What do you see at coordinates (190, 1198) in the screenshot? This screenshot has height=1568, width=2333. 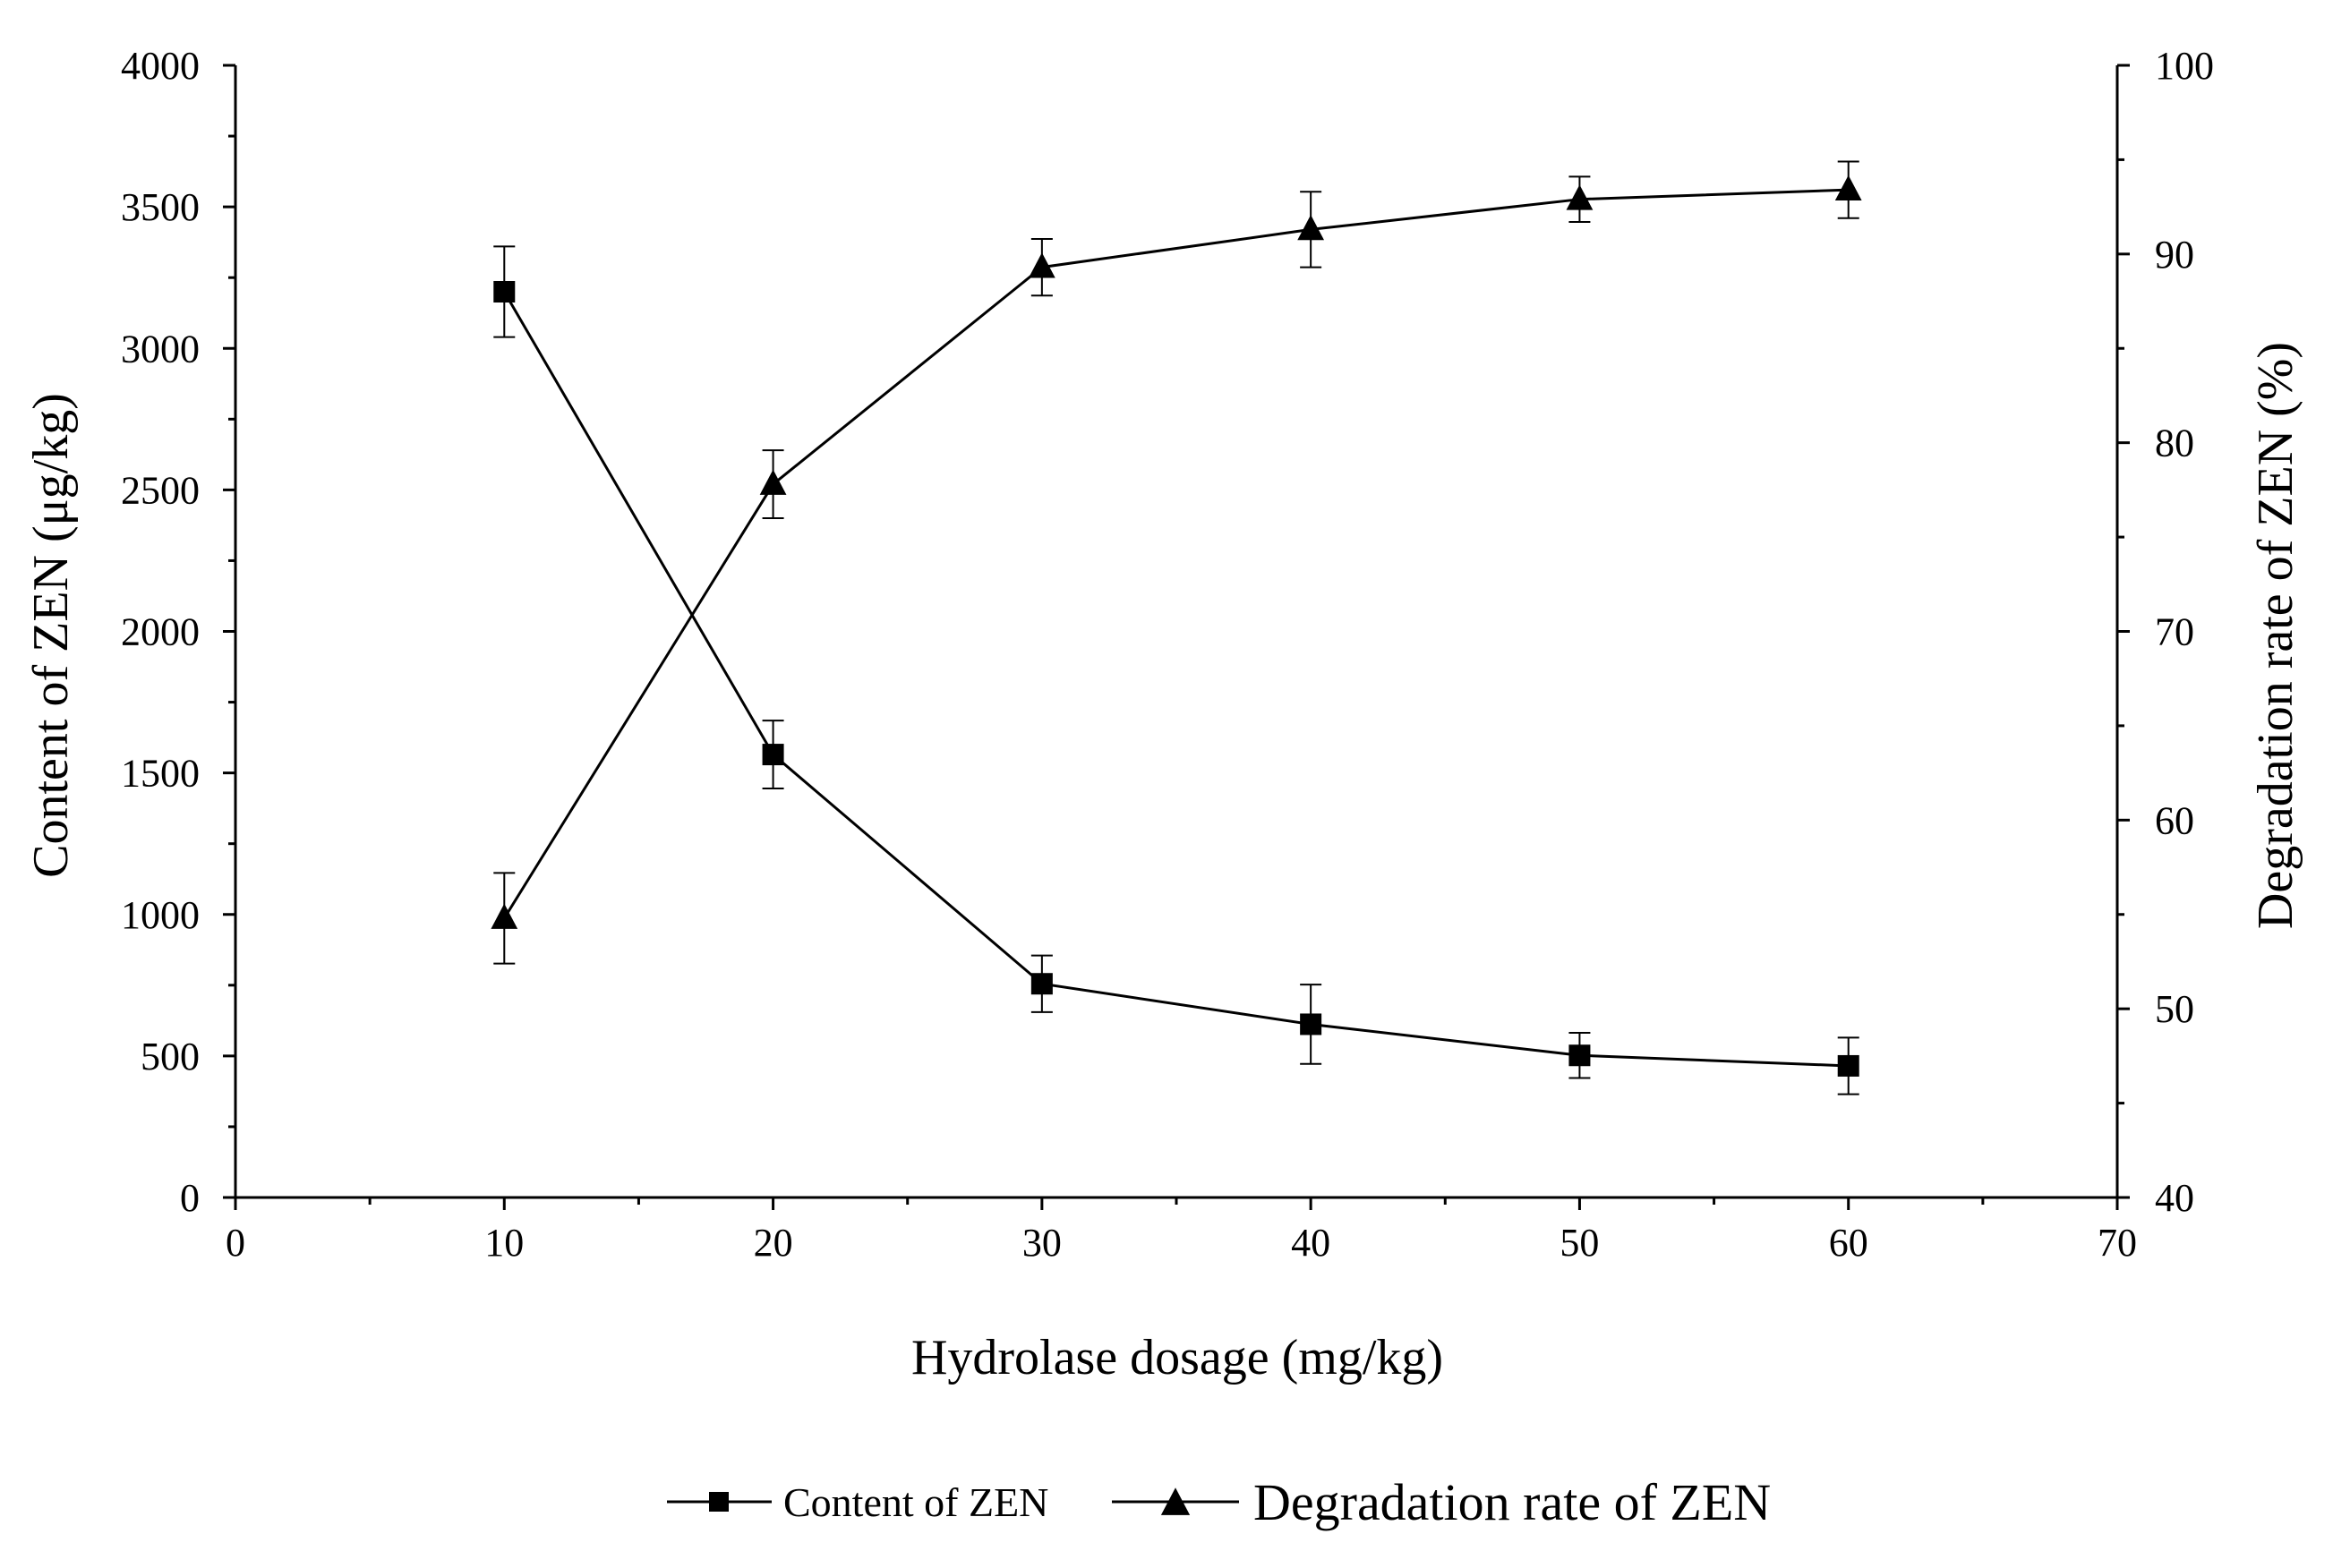 I see `y-left-tick-label: 0` at bounding box center [190, 1198].